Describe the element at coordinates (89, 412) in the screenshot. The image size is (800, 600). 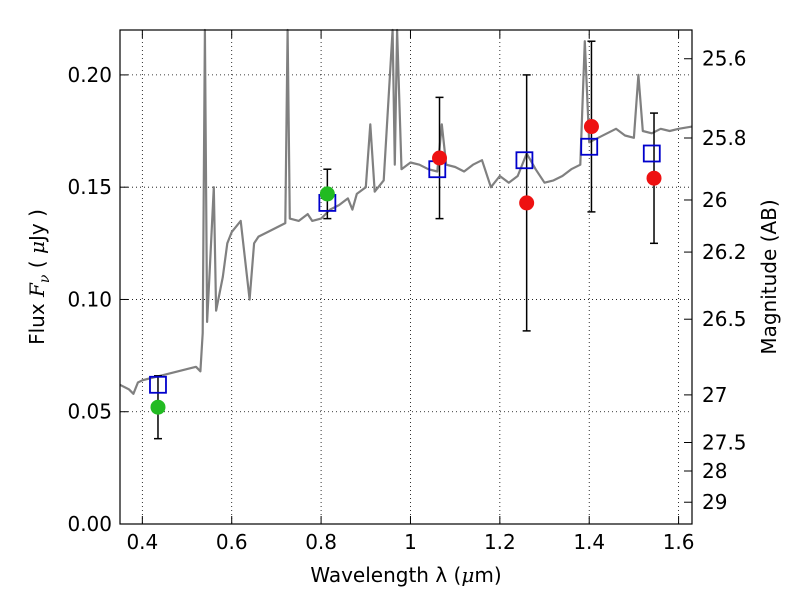
I see `y-tick-label: 0.05` at that location.